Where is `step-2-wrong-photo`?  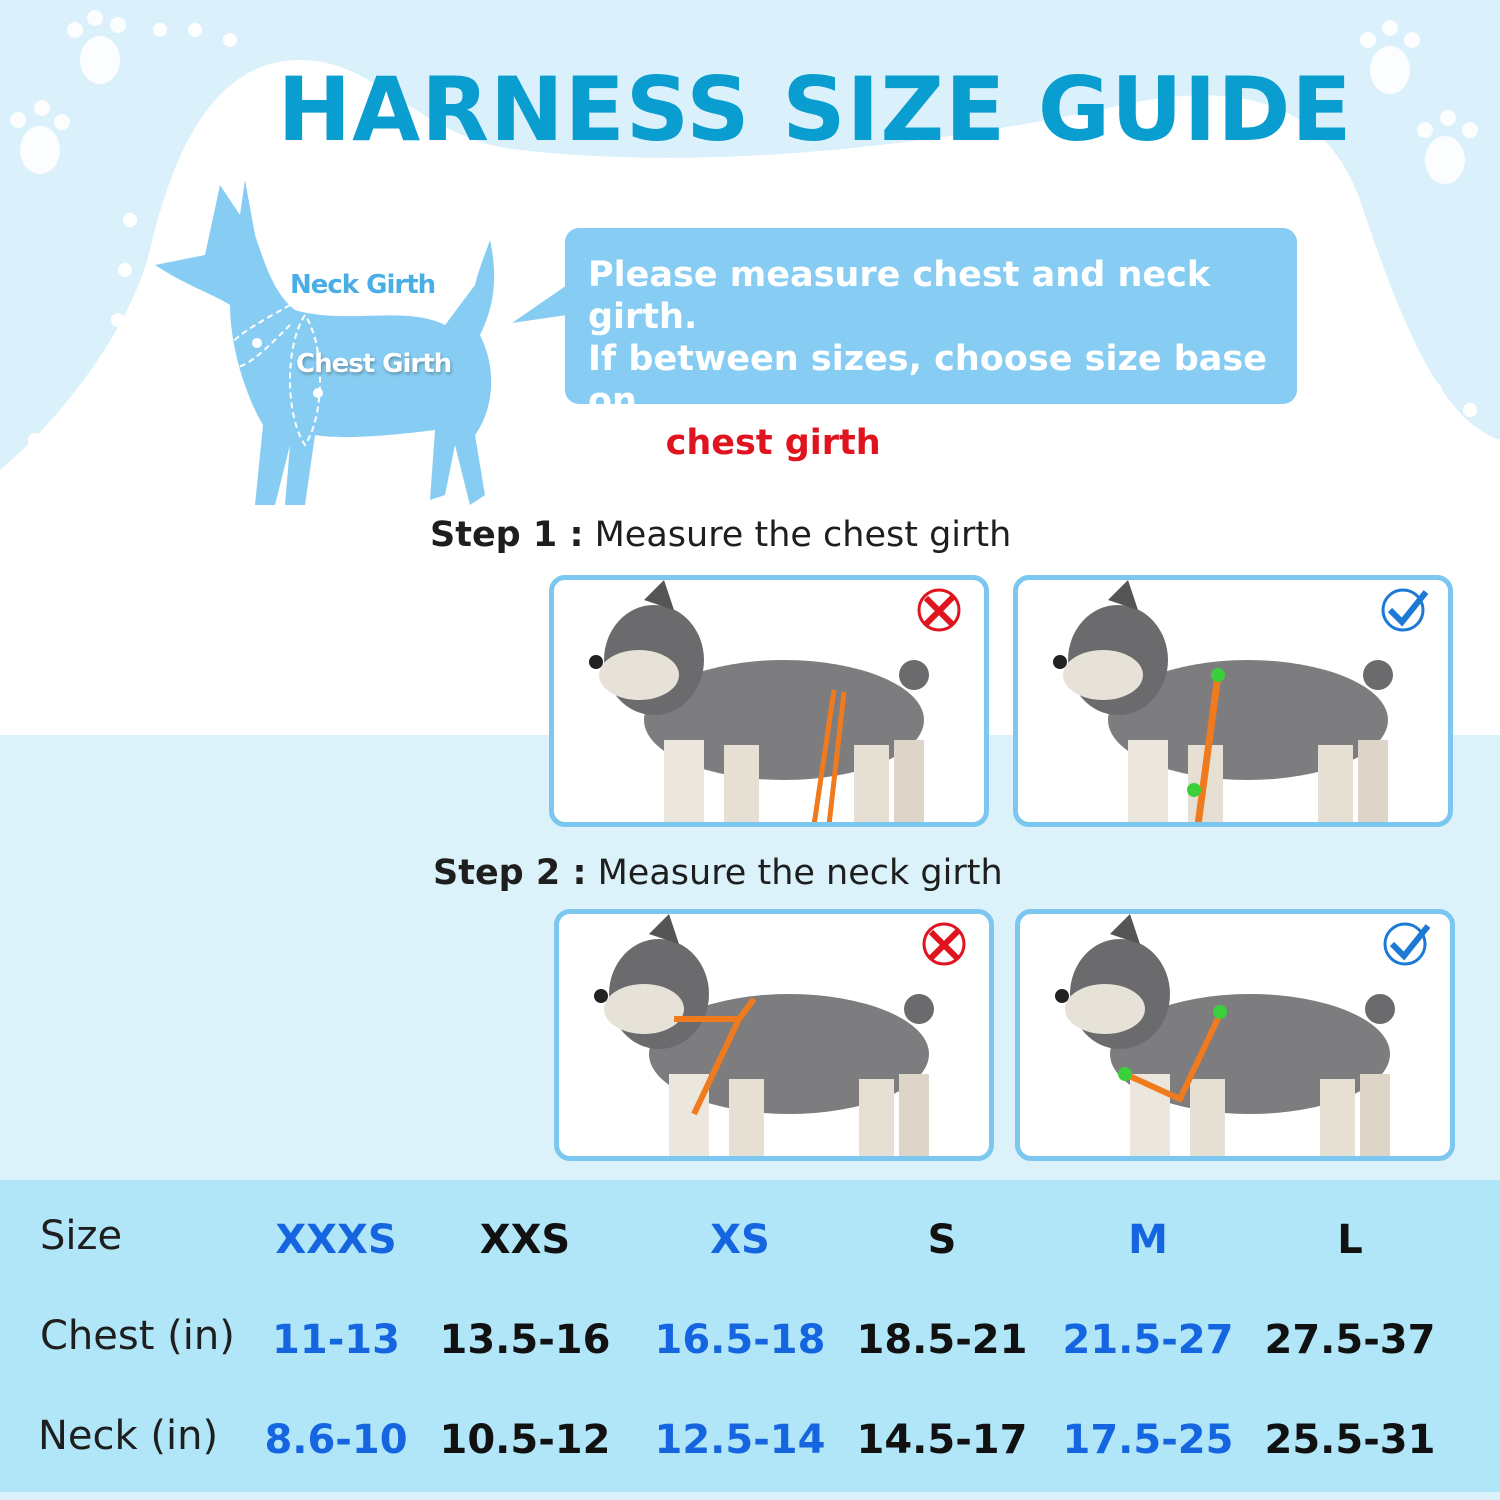
step-2-wrong-photo is located at coordinates (774, 1035).